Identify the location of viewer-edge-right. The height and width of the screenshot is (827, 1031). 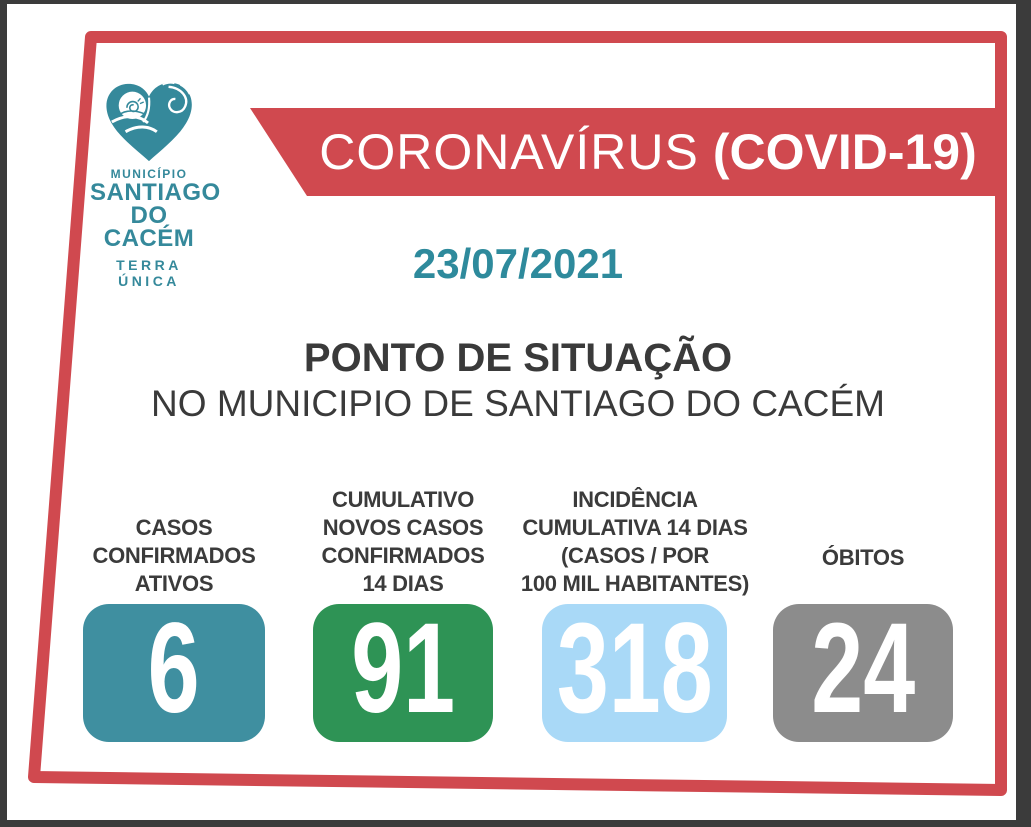
(1023, 413).